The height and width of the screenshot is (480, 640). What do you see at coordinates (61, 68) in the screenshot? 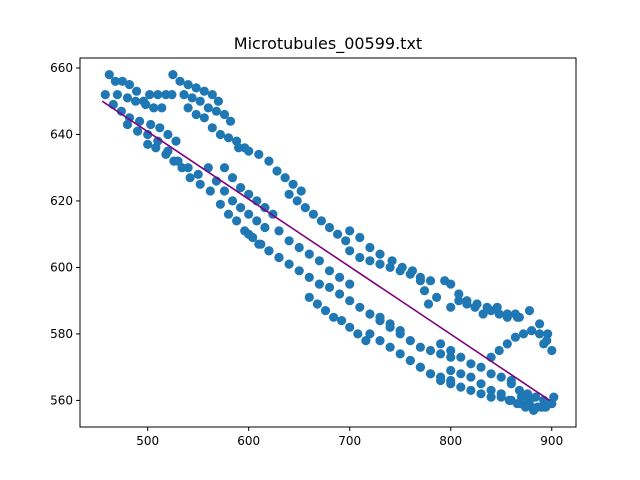
I see `y-tick-label: 660` at bounding box center [61, 68].